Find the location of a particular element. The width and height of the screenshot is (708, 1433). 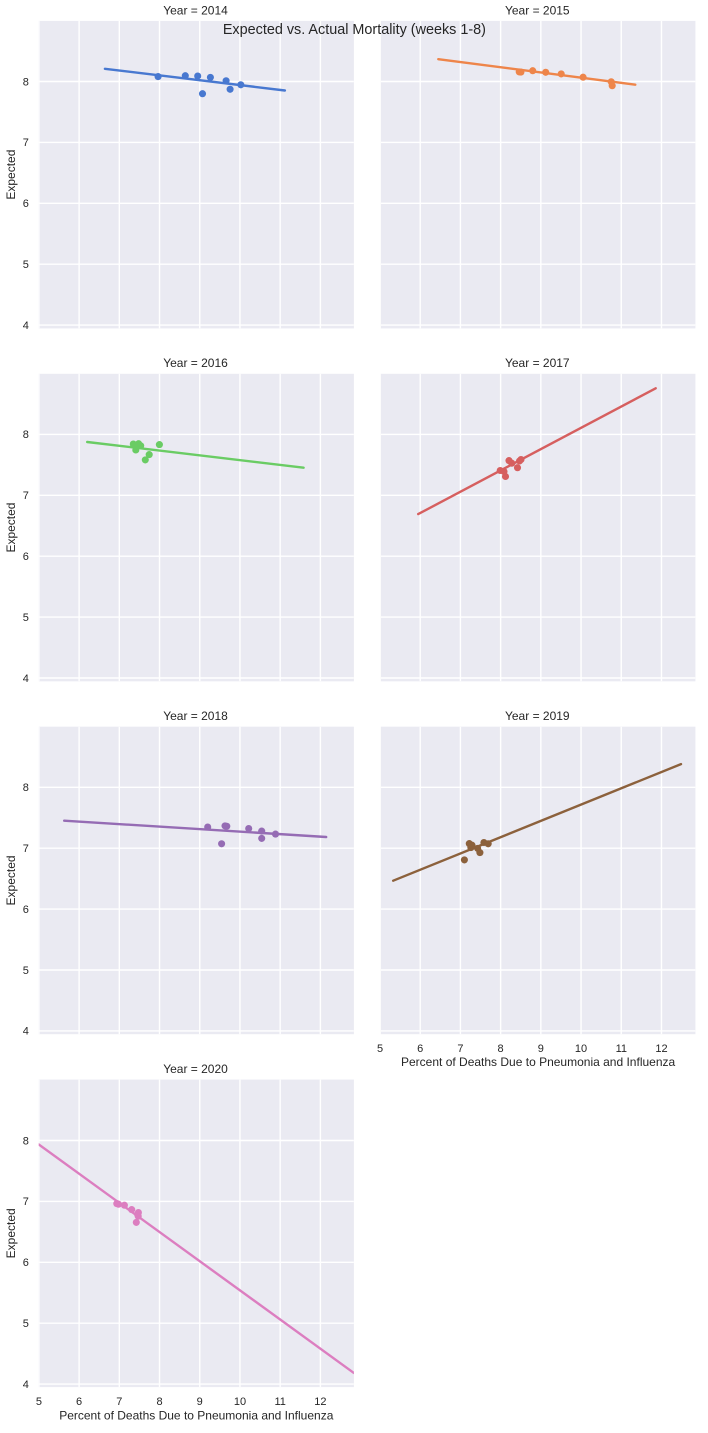

svg-text: Year = 2019 is located at coordinates (537, 716).